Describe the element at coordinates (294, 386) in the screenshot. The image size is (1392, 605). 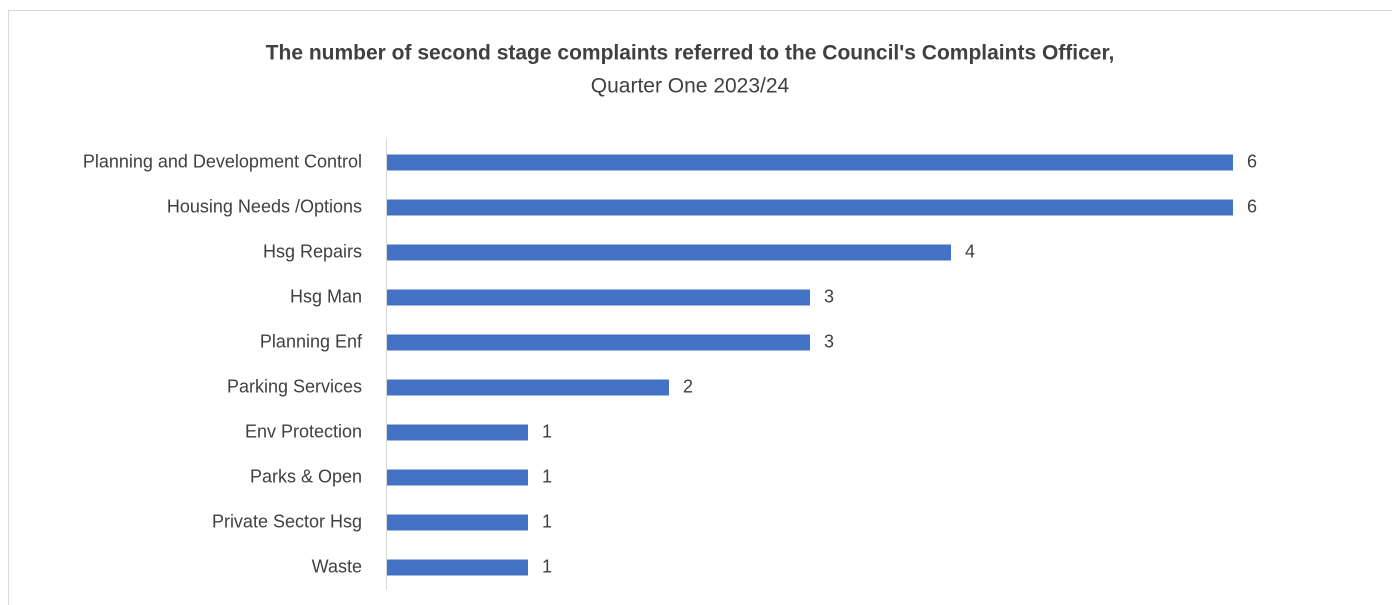
I see `y-tick-label: Parking Services` at that location.